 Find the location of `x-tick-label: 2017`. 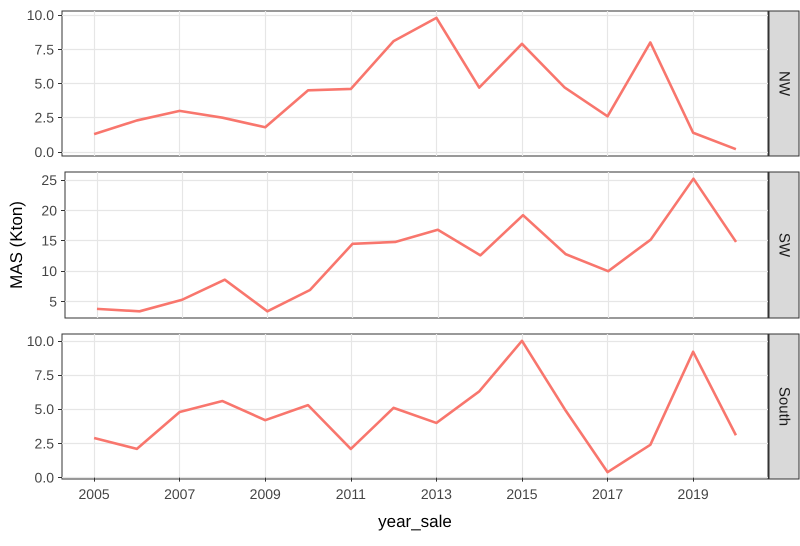

x-tick-label: 2017 is located at coordinates (608, 494).